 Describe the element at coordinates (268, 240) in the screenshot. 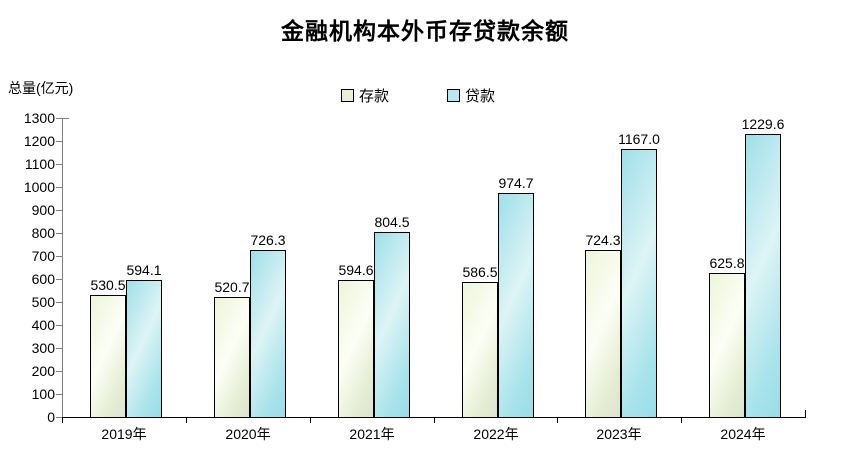

I see `value-label: 726.3` at that location.